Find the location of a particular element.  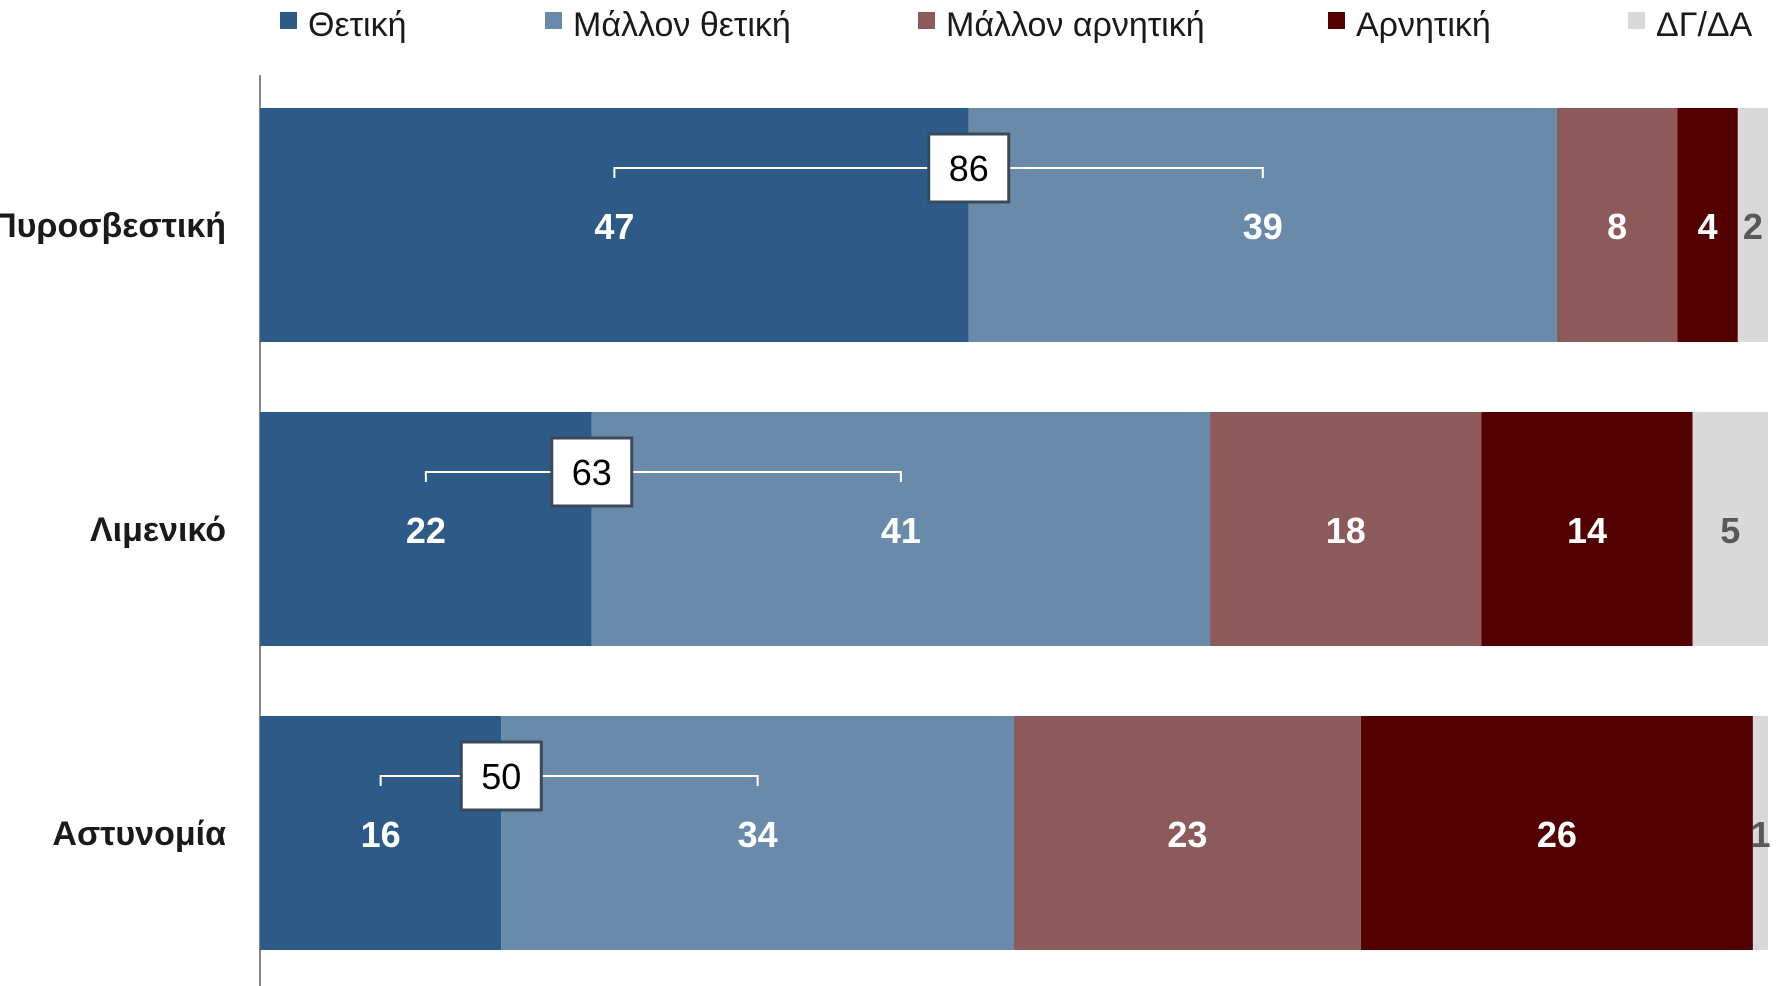

total-label-1: 63 is located at coordinates (592, 472).